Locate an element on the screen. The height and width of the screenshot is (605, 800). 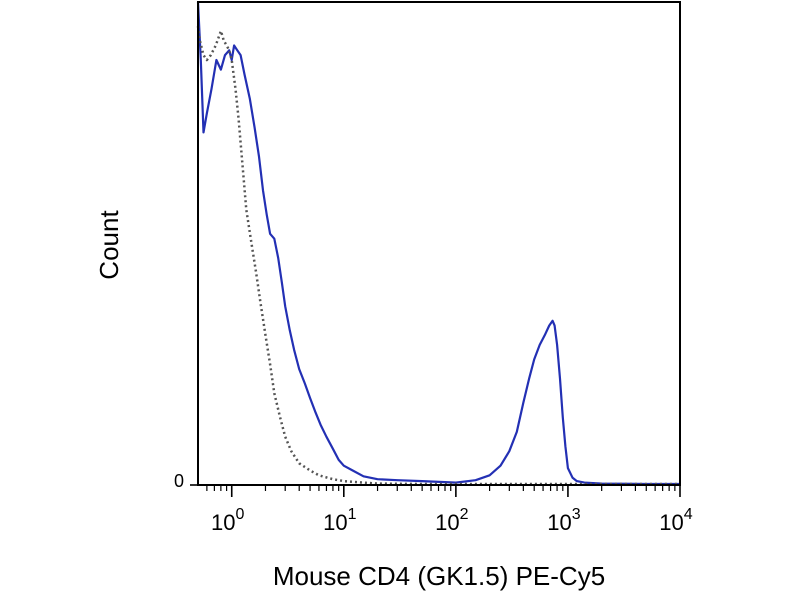
x-axis-ticks: 10⁰ 10¹ 10² 10³ 10⁴ is located at coordinates (449, 510).